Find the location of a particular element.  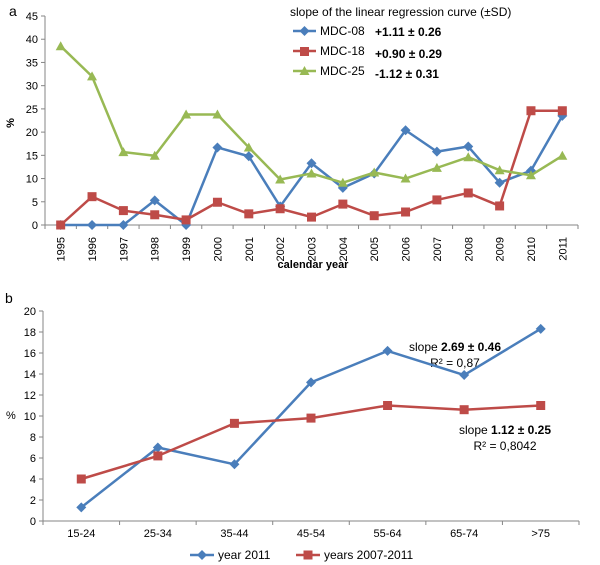

panel-b-x-tick-label-15-24: 15-24 is located at coordinates (81, 534).